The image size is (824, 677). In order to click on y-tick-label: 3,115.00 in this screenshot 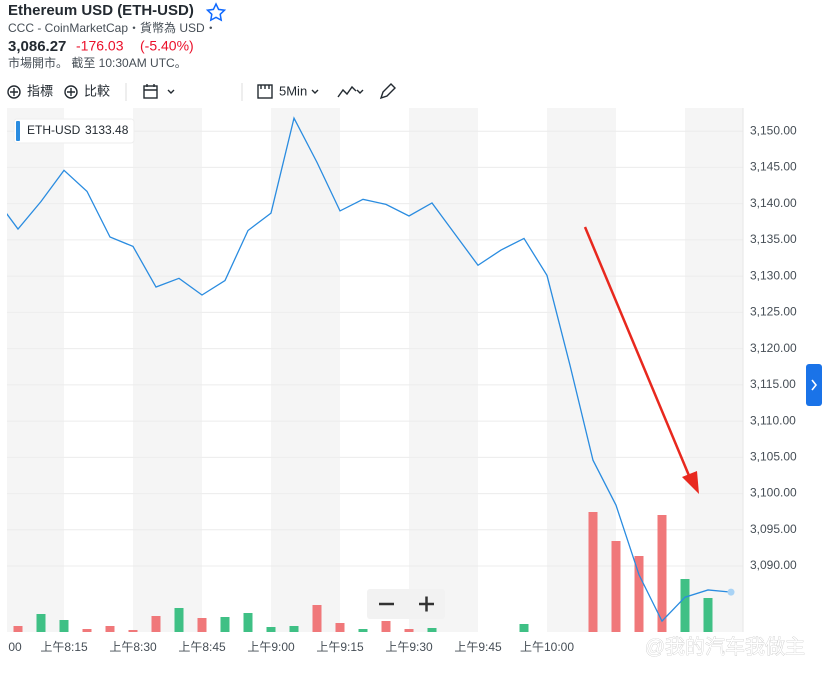, I will do `click(773, 384)`.